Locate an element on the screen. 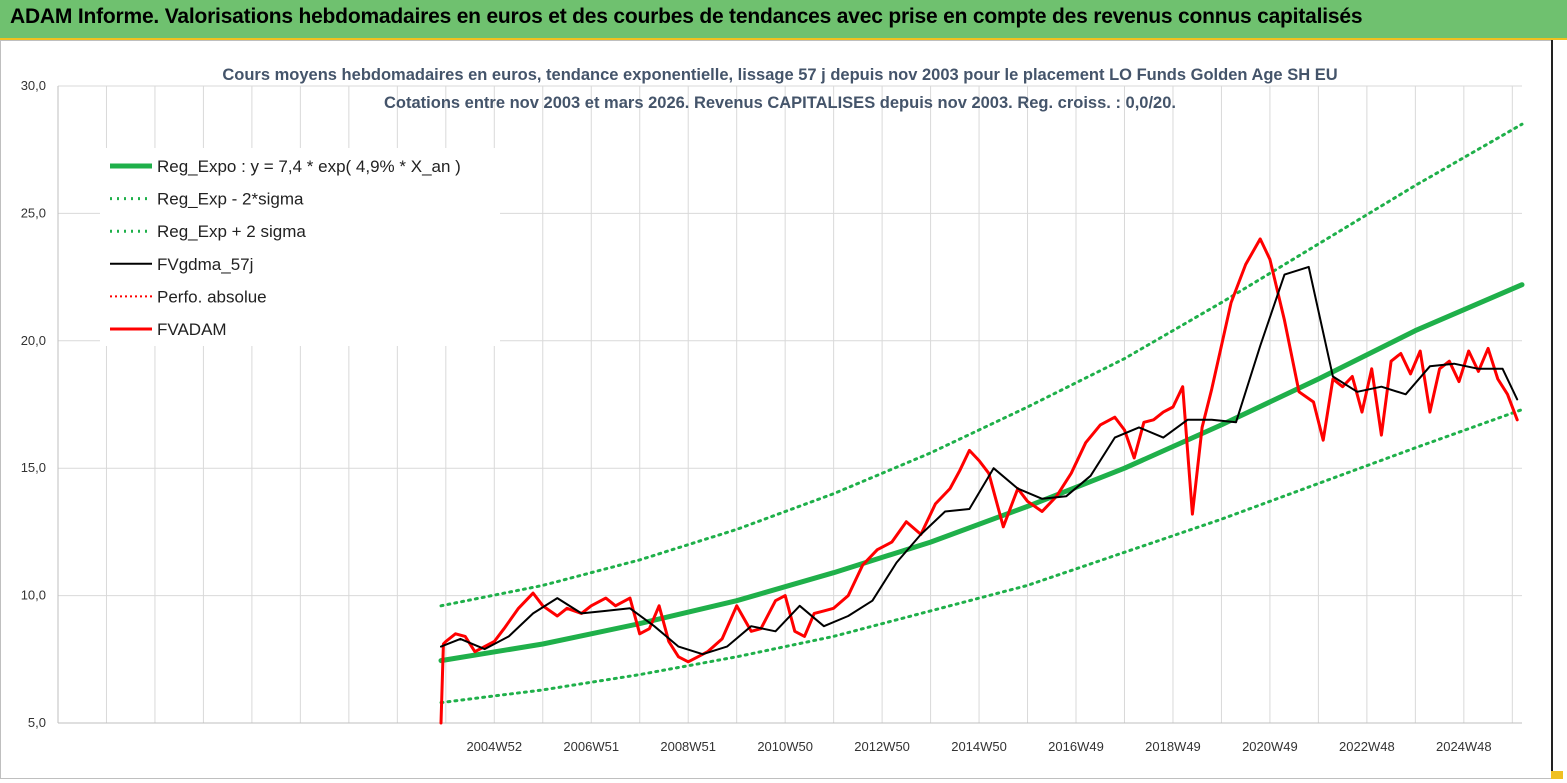  x-tick-label: 2008W51 is located at coordinates (688, 746).